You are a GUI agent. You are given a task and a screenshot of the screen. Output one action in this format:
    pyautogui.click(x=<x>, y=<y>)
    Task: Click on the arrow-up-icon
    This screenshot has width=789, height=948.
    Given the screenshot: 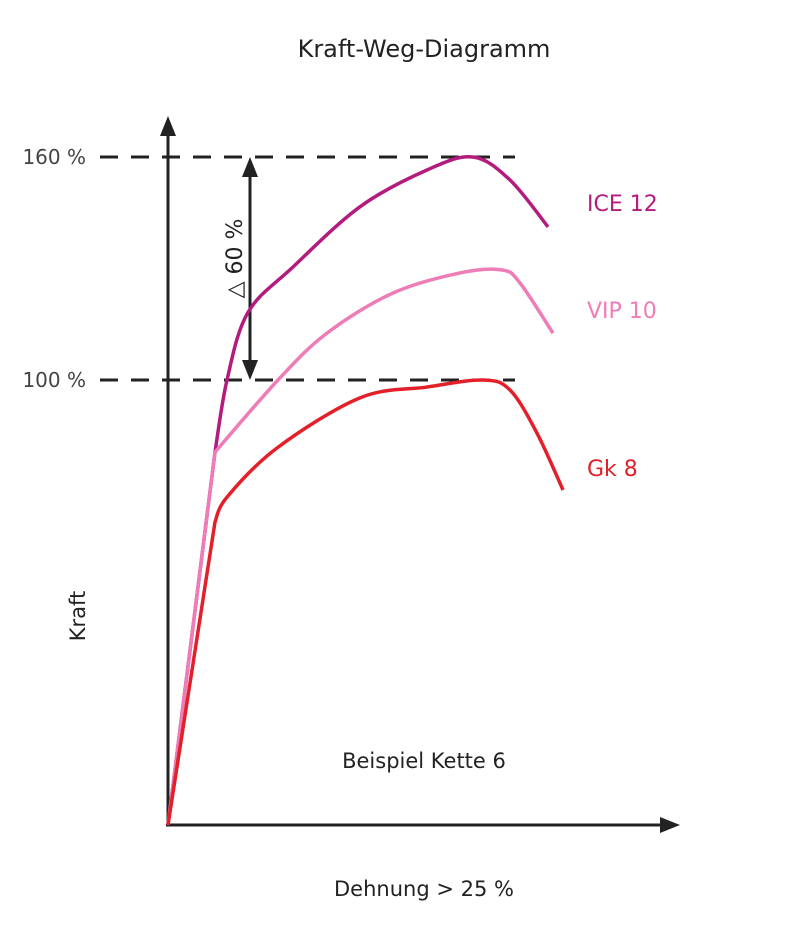 What is the action you would take?
    pyautogui.click(x=250, y=166)
    